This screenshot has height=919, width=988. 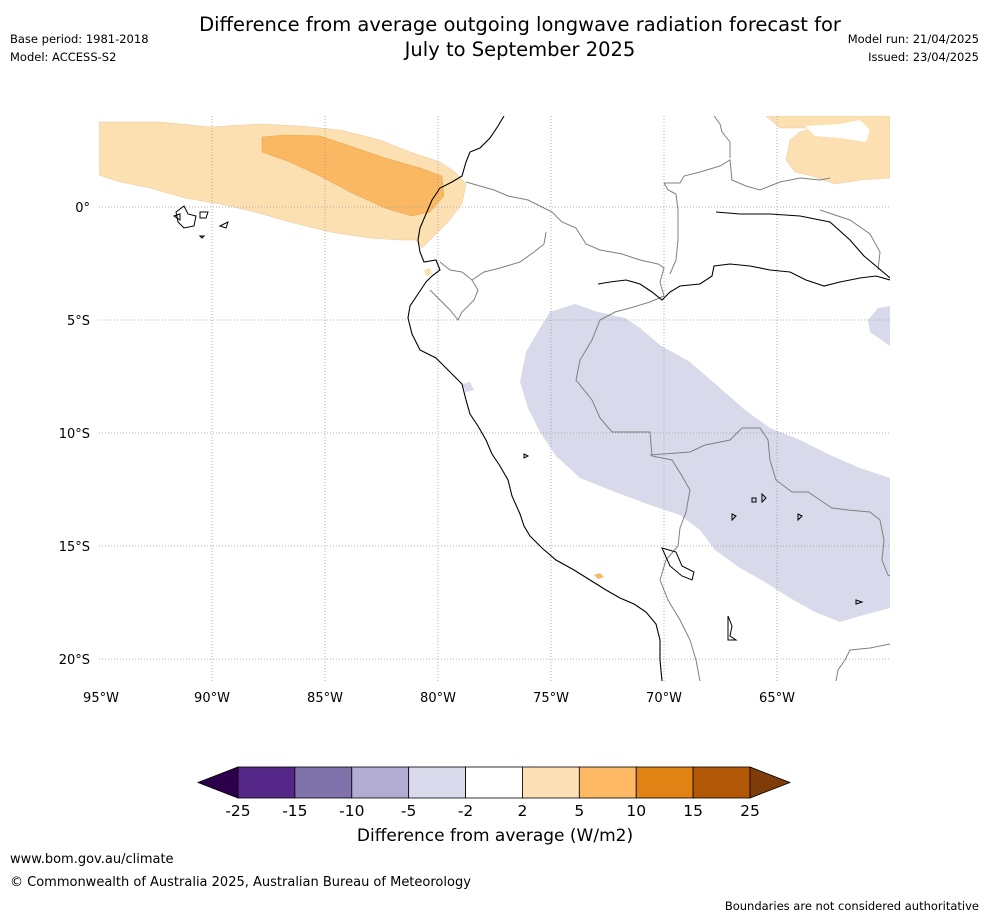 What do you see at coordinates (79, 39) in the screenshot?
I see `base-period-text: Base period: 1981-2018` at bounding box center [79, 39].